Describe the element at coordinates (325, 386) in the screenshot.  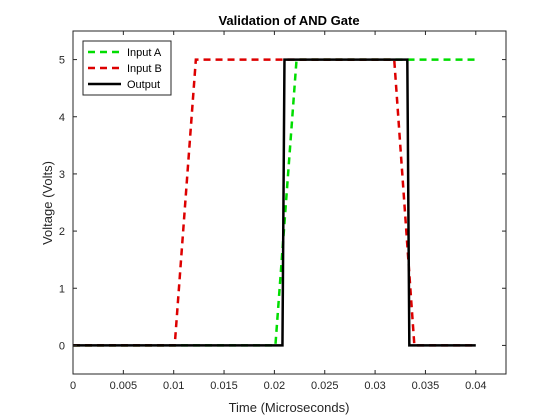
I see `x-tick-label: 0.025` at that location.